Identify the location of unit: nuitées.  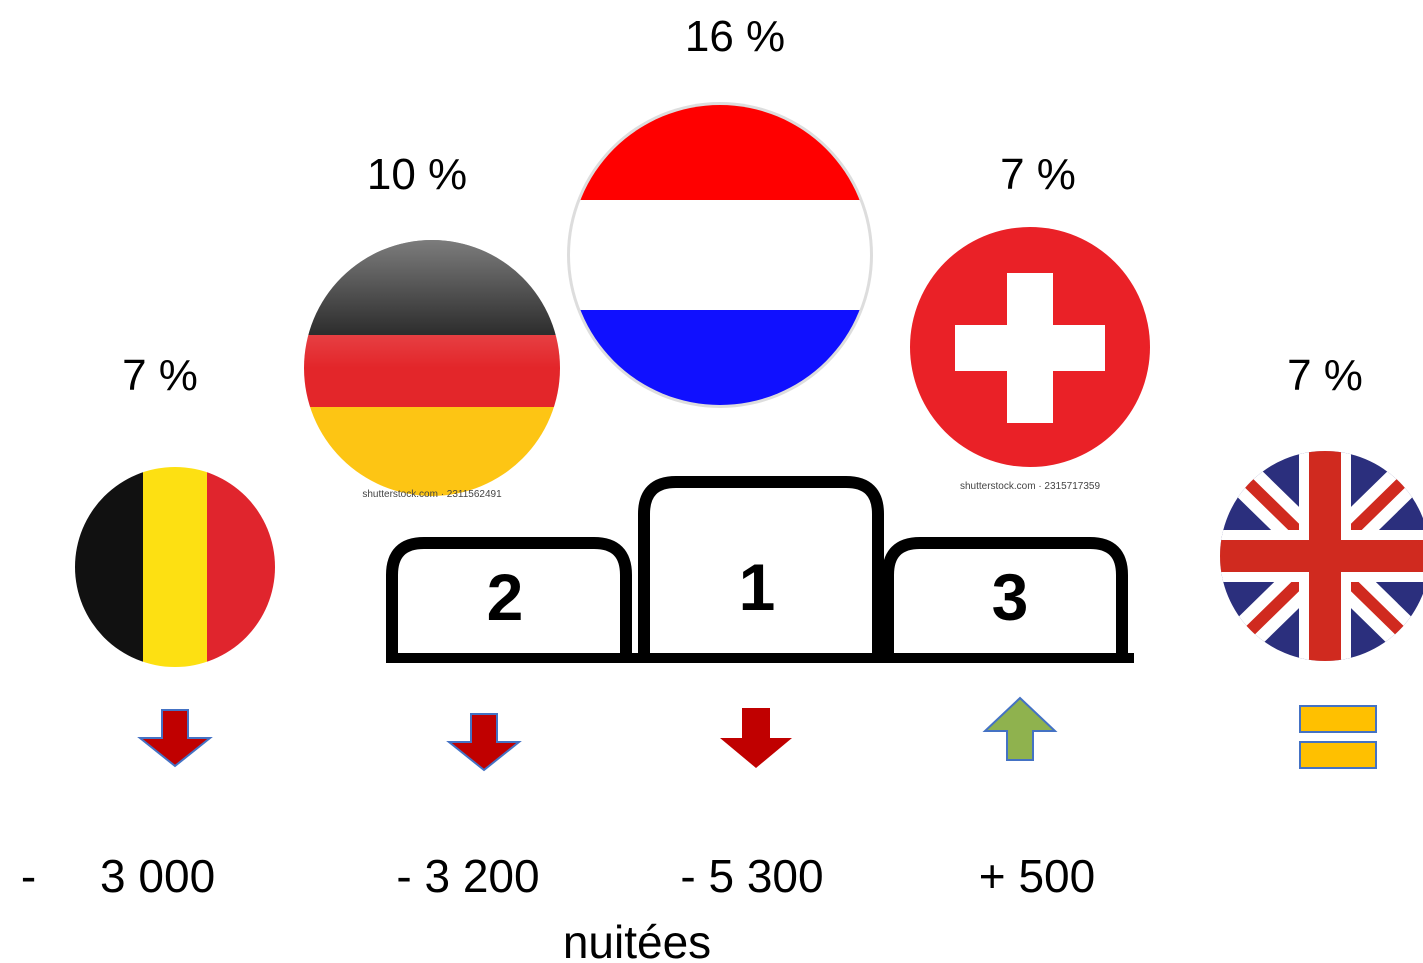
(637, 939).